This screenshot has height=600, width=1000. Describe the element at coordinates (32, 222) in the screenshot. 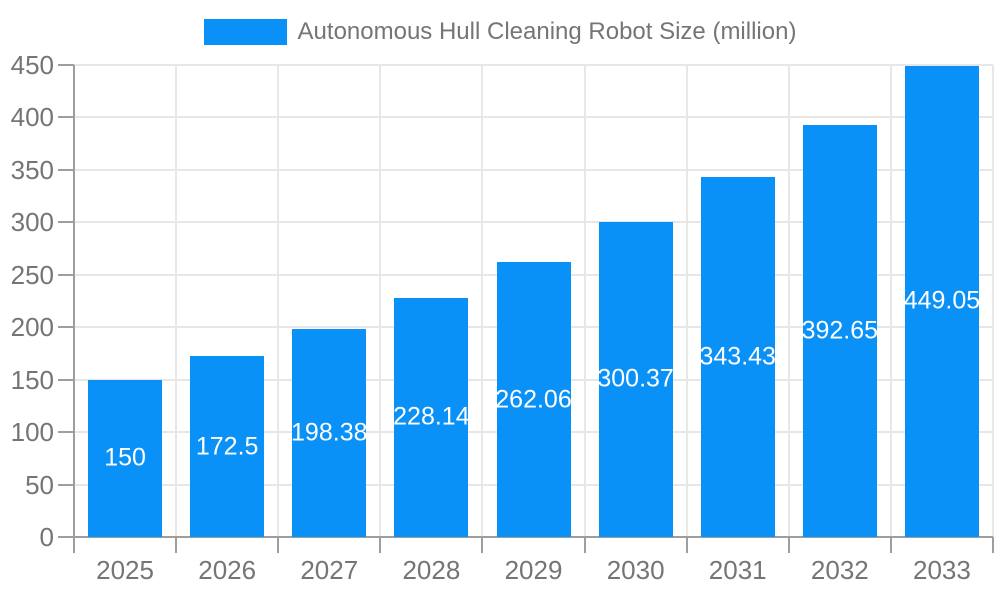

I see `y-tick-label: 300` at that location.